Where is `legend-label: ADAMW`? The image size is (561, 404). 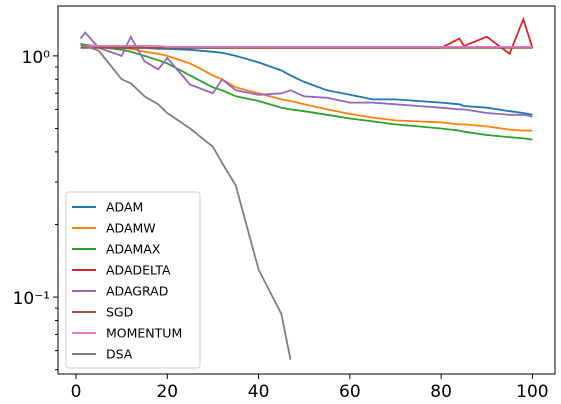
legend-label: ADAMW is located at coordinates (131, 228).